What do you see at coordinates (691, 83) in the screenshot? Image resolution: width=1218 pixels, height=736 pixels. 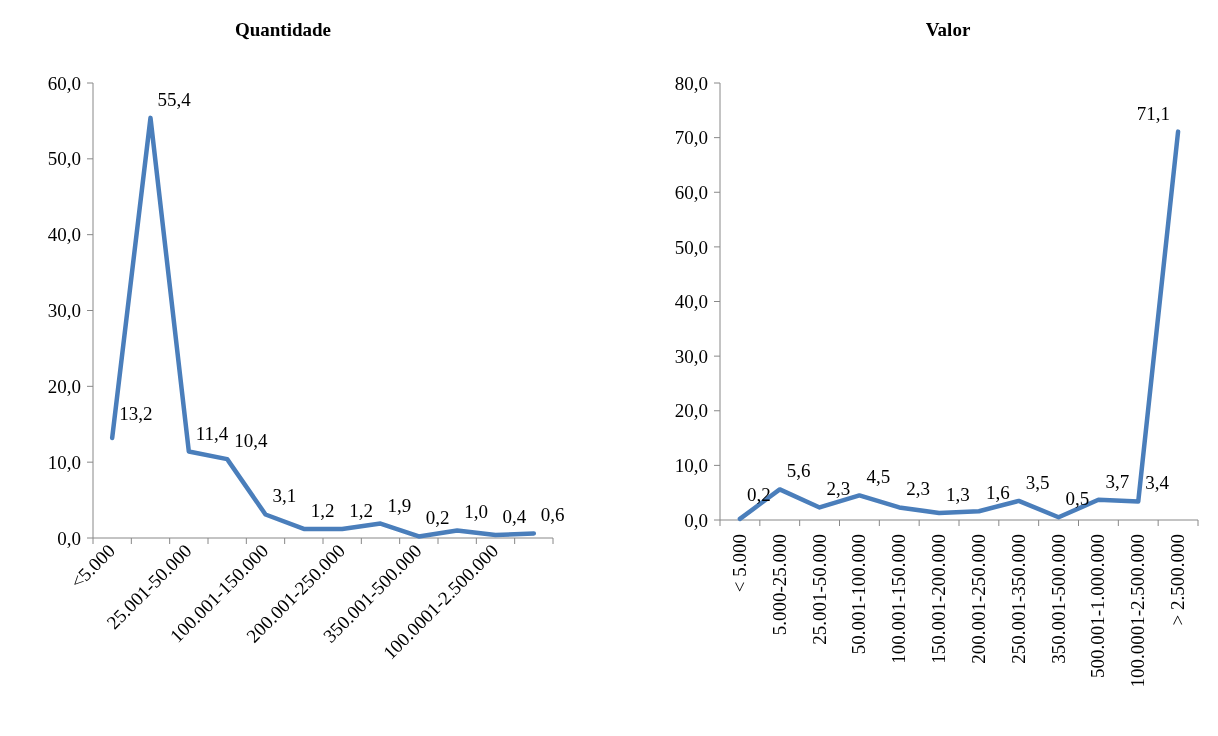 I see `y-tick-label: 80,0` at bounding box center [691, 83].